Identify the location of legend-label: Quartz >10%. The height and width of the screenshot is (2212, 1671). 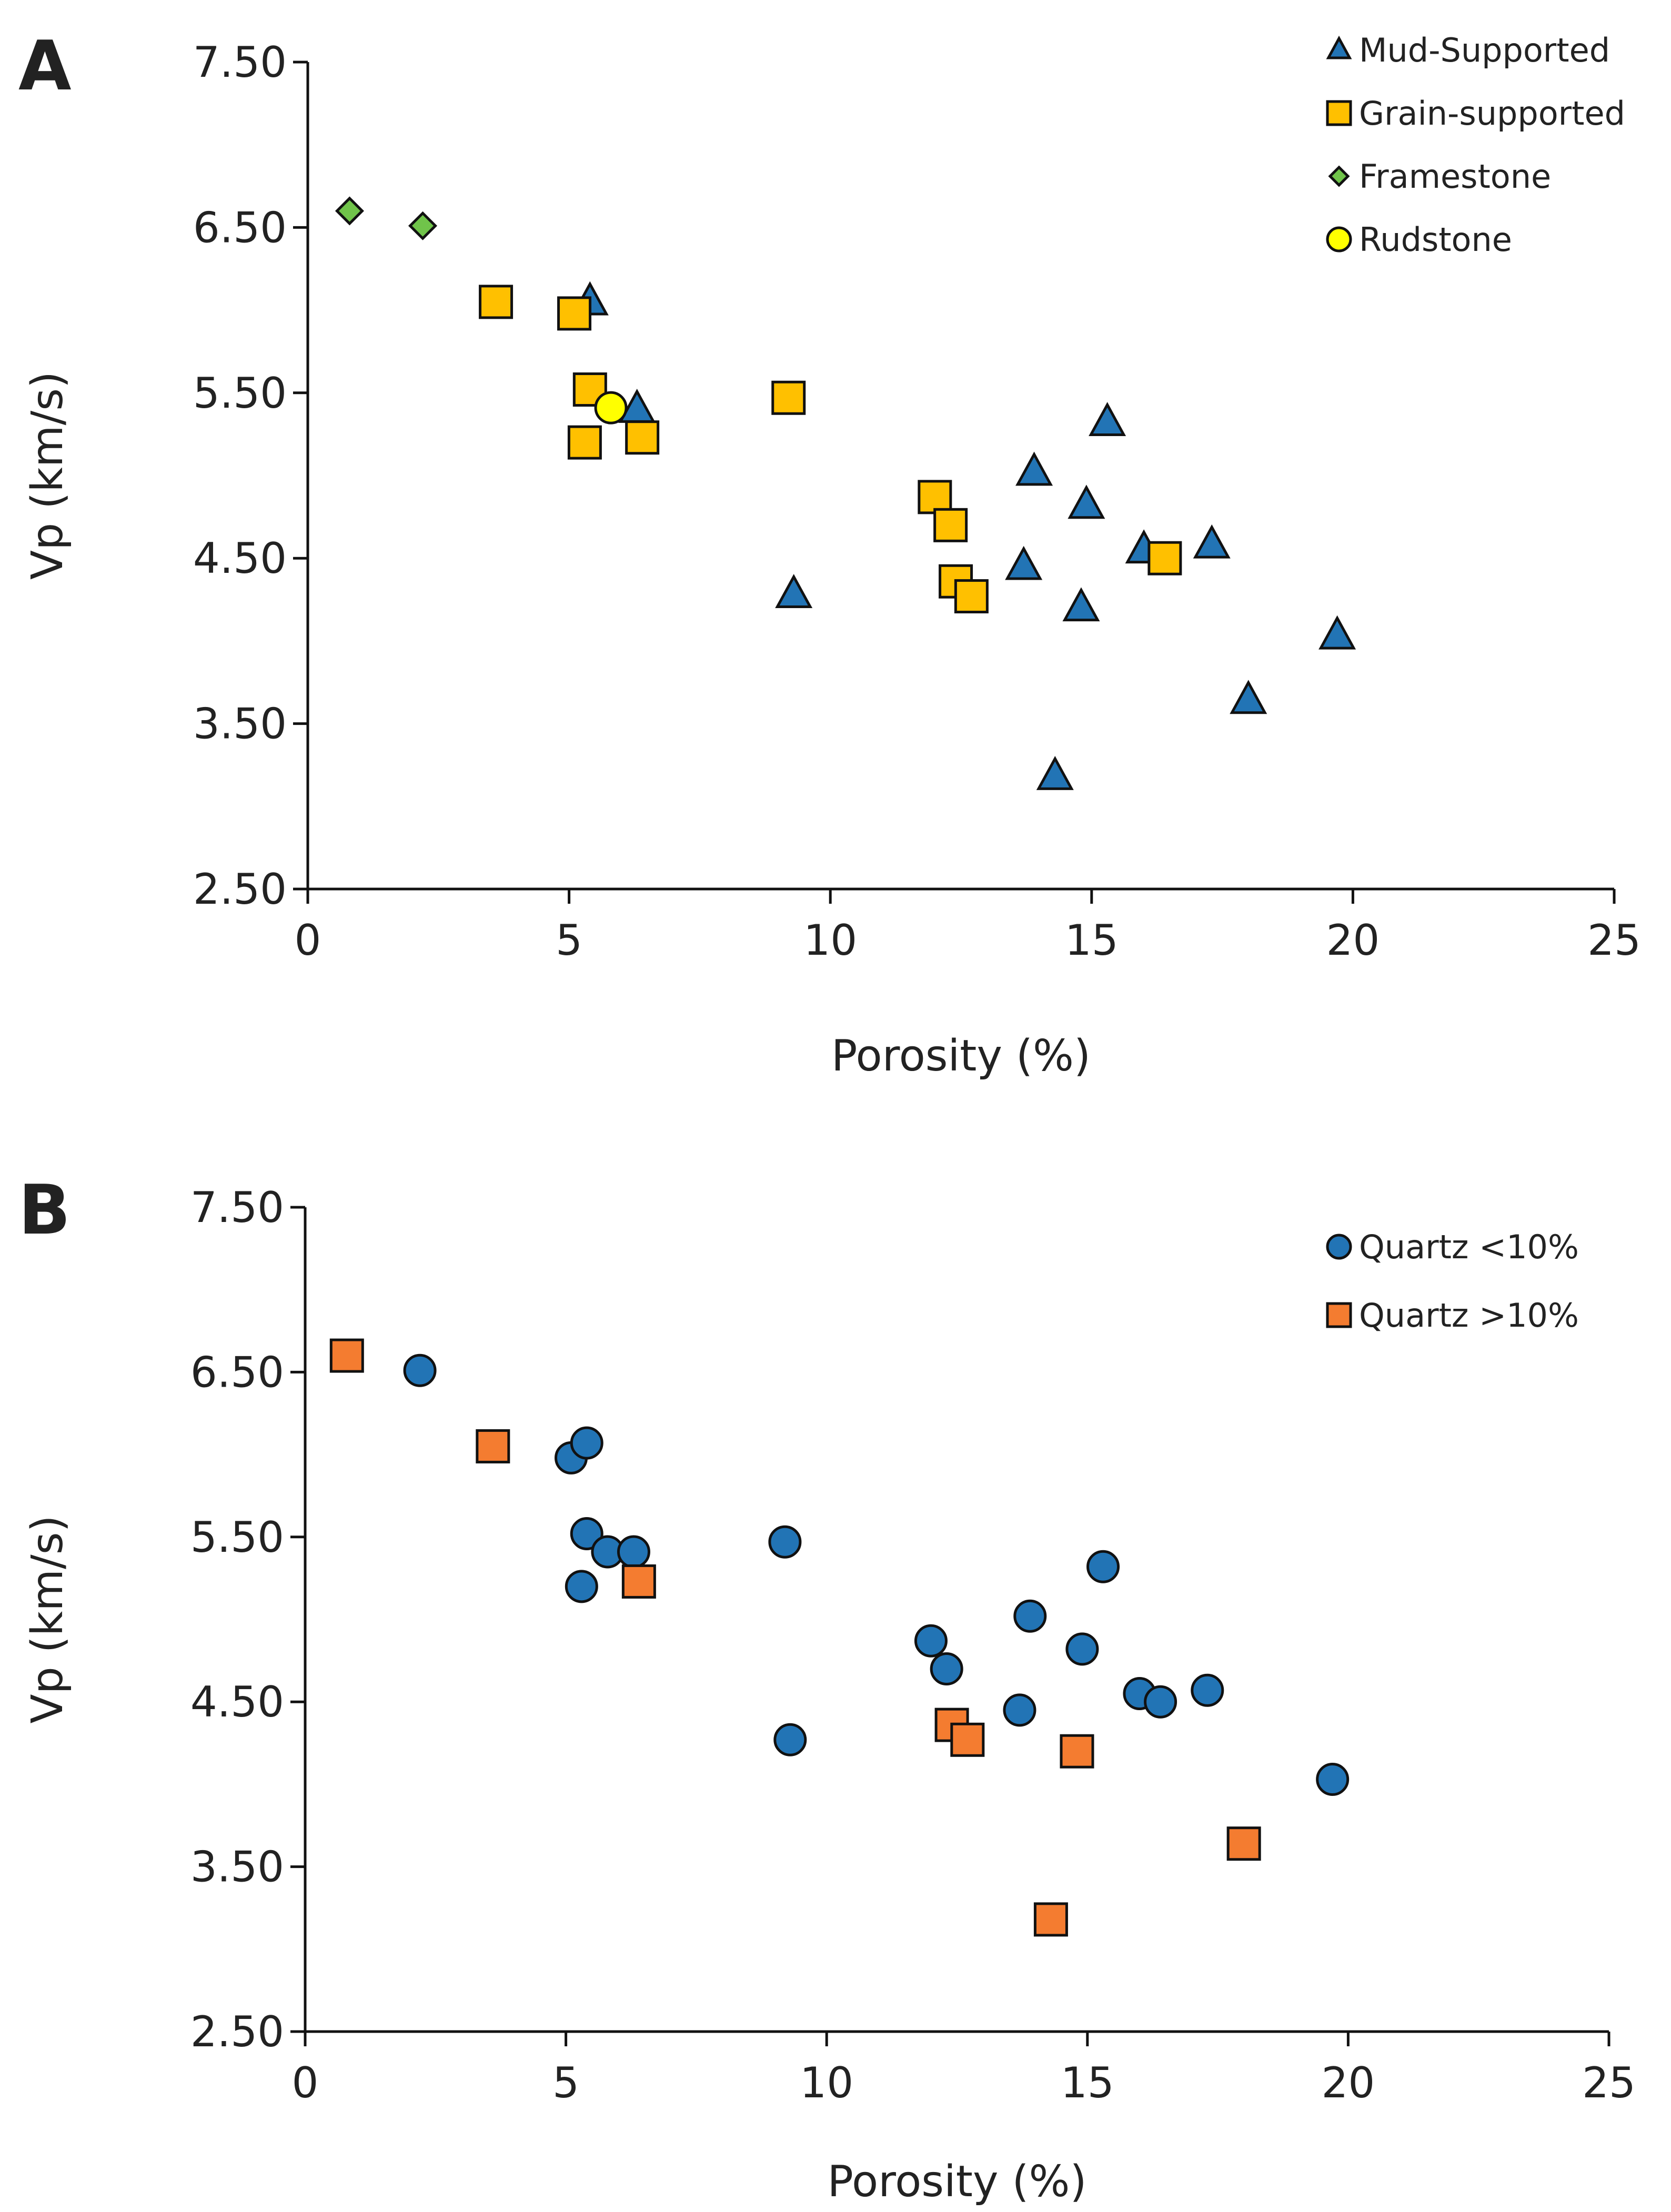
(1469, 1316).